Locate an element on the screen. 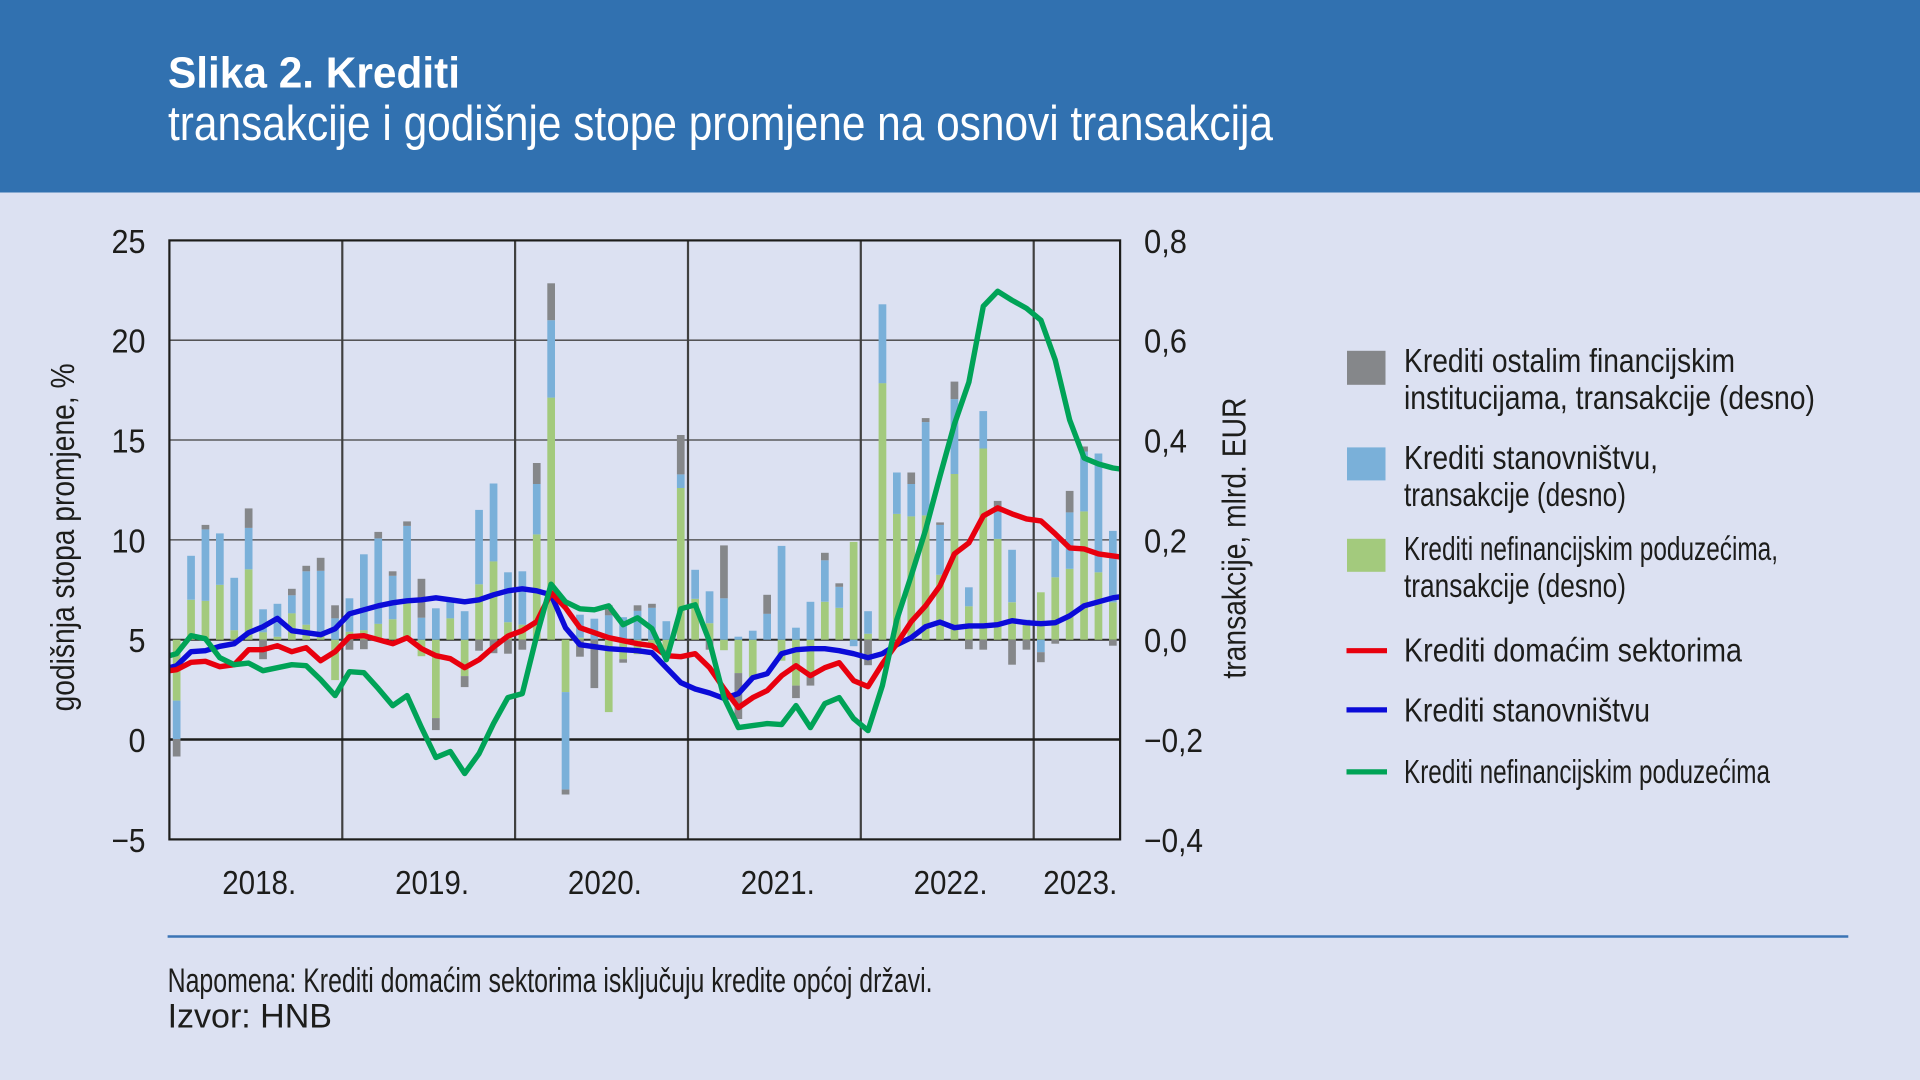 Image resolution: width=1920 pixels, height=1080 pixels. svg-text:institucijama, transakcije (de: institucijama, transakcije (desno) is located at coordinates (1609, 398).